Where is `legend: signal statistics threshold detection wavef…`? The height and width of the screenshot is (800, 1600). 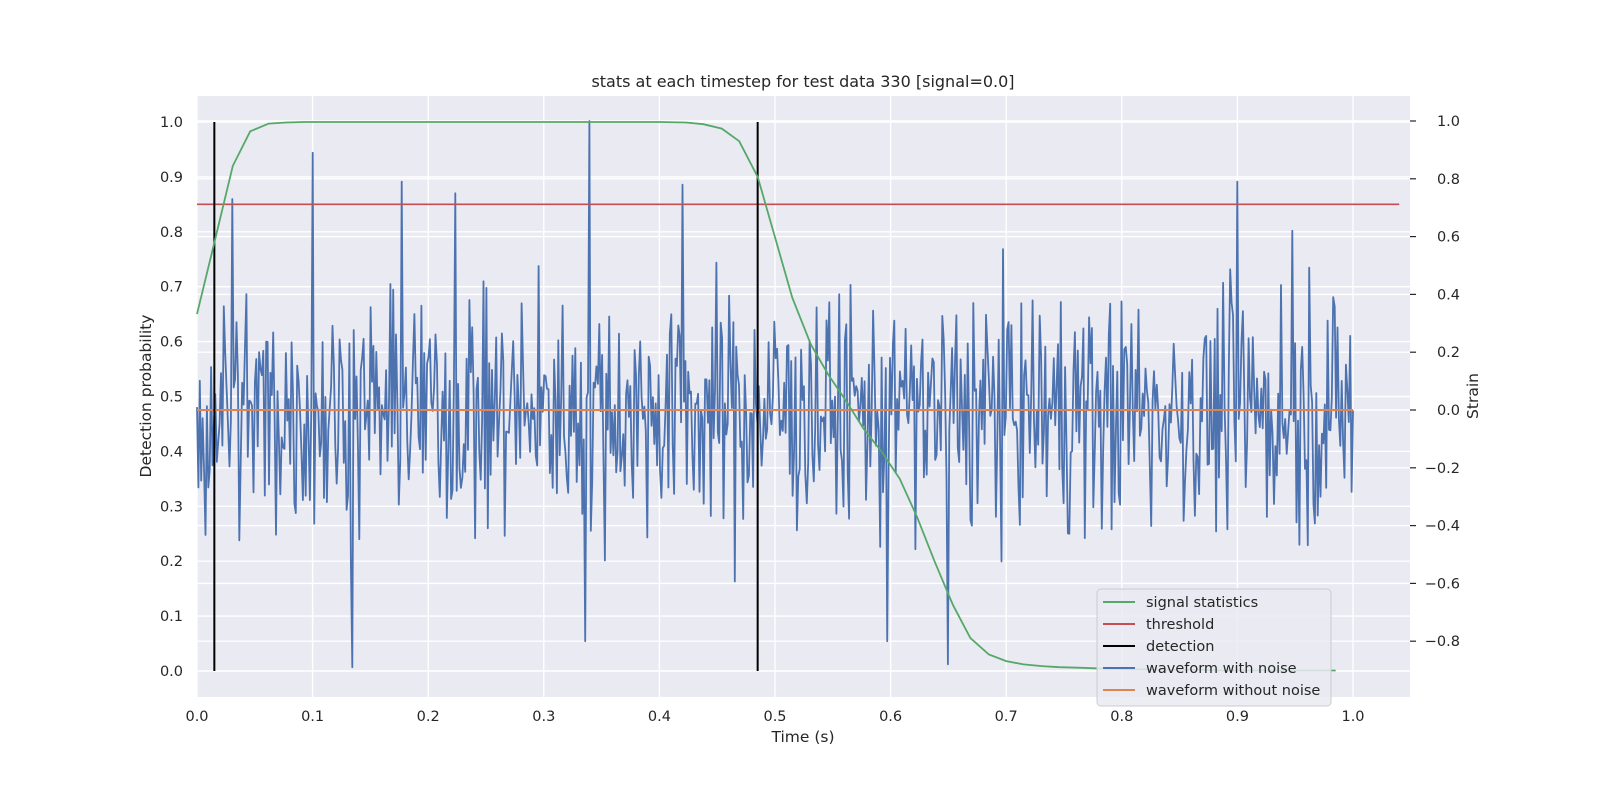 legend: signal statistics threshold detection wavef… is located at coordinates (1214, 647).